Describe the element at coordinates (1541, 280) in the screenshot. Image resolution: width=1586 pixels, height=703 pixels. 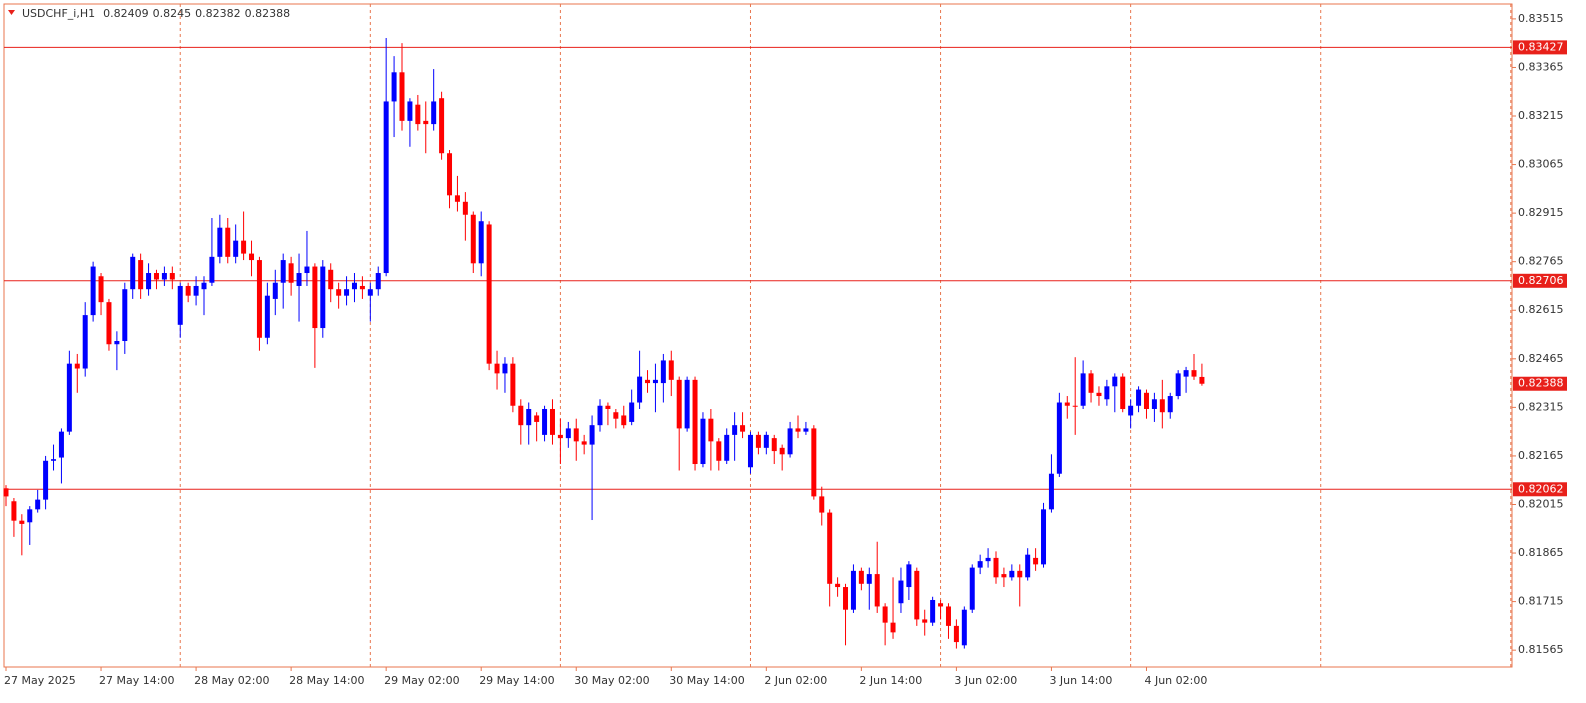
I see `level-label: 0.82706` at that location.